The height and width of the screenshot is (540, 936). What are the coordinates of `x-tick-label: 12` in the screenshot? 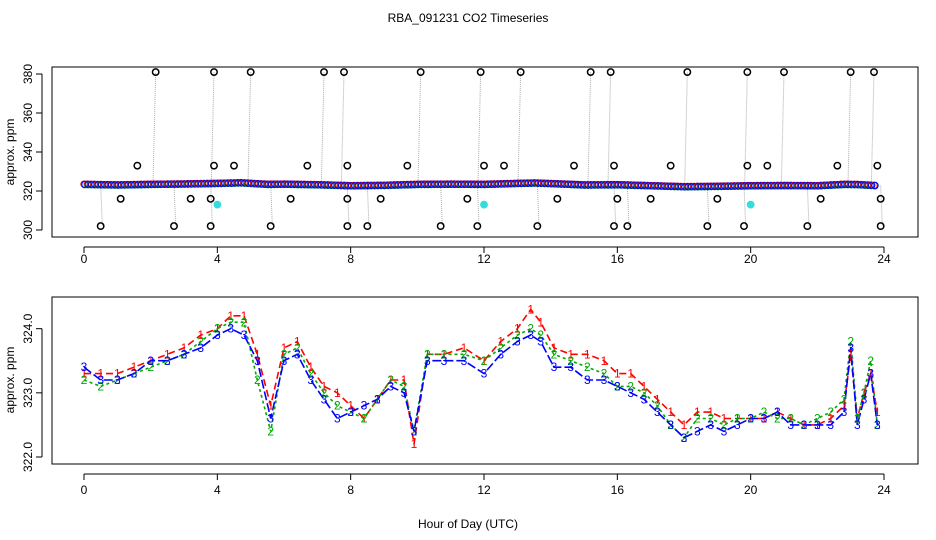 It's located at (484, 490).